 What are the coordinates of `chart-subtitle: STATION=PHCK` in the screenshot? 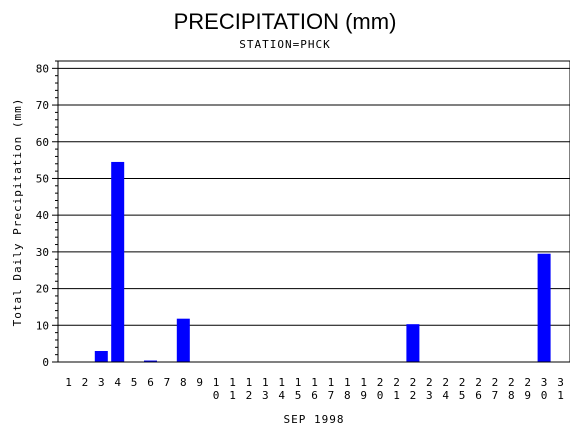 It's located at (284, 44).